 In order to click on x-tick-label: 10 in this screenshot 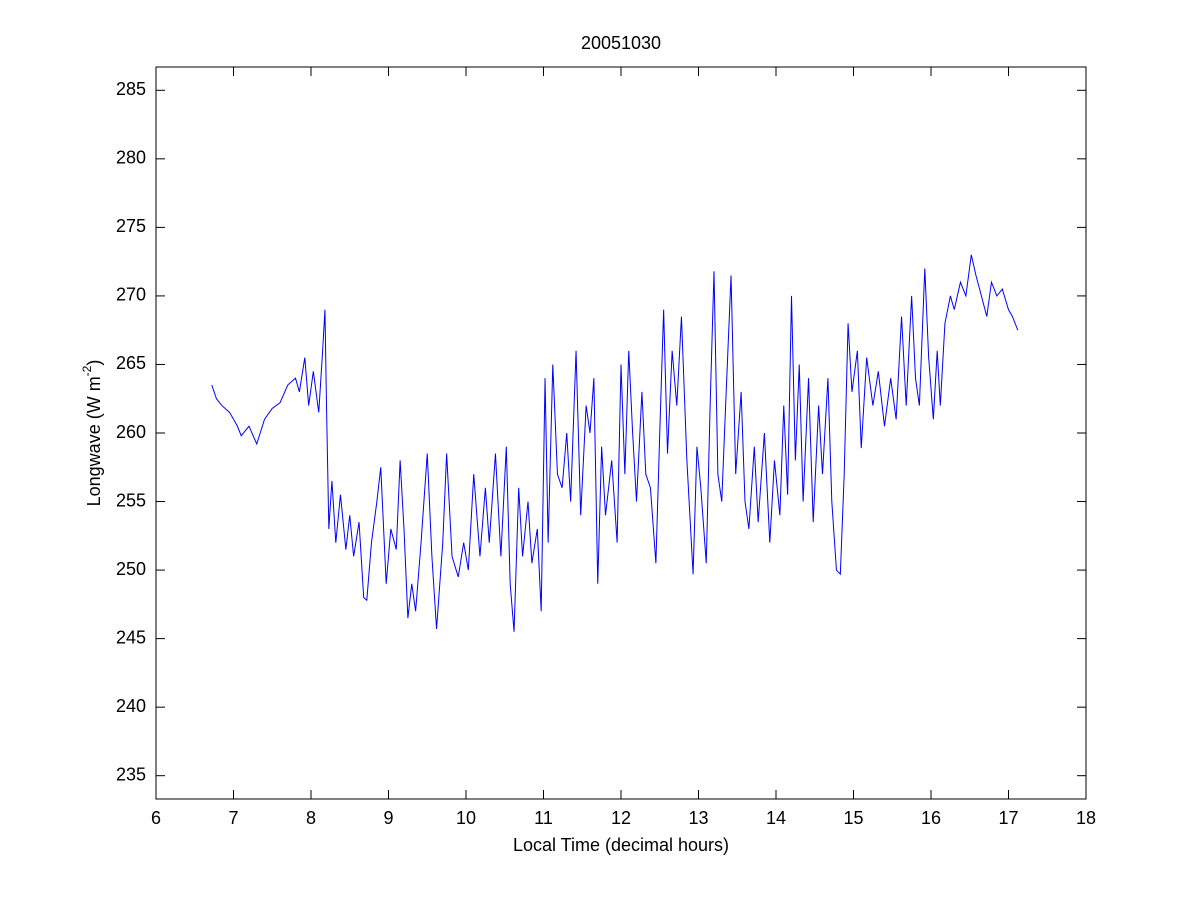, I will do `click(466, 818)`.